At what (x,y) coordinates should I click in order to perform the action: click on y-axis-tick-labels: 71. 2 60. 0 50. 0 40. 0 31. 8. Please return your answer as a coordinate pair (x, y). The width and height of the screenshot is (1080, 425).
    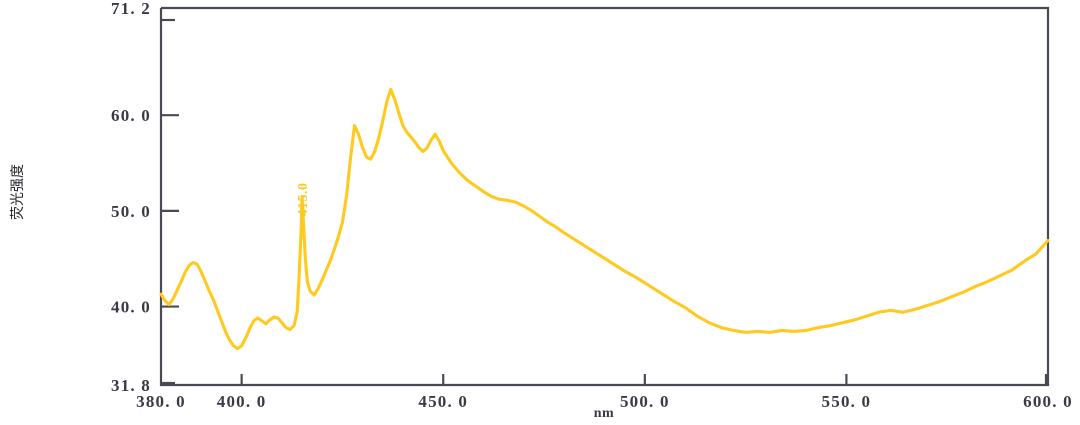
    Looking at the image, I should click on (131, 197).